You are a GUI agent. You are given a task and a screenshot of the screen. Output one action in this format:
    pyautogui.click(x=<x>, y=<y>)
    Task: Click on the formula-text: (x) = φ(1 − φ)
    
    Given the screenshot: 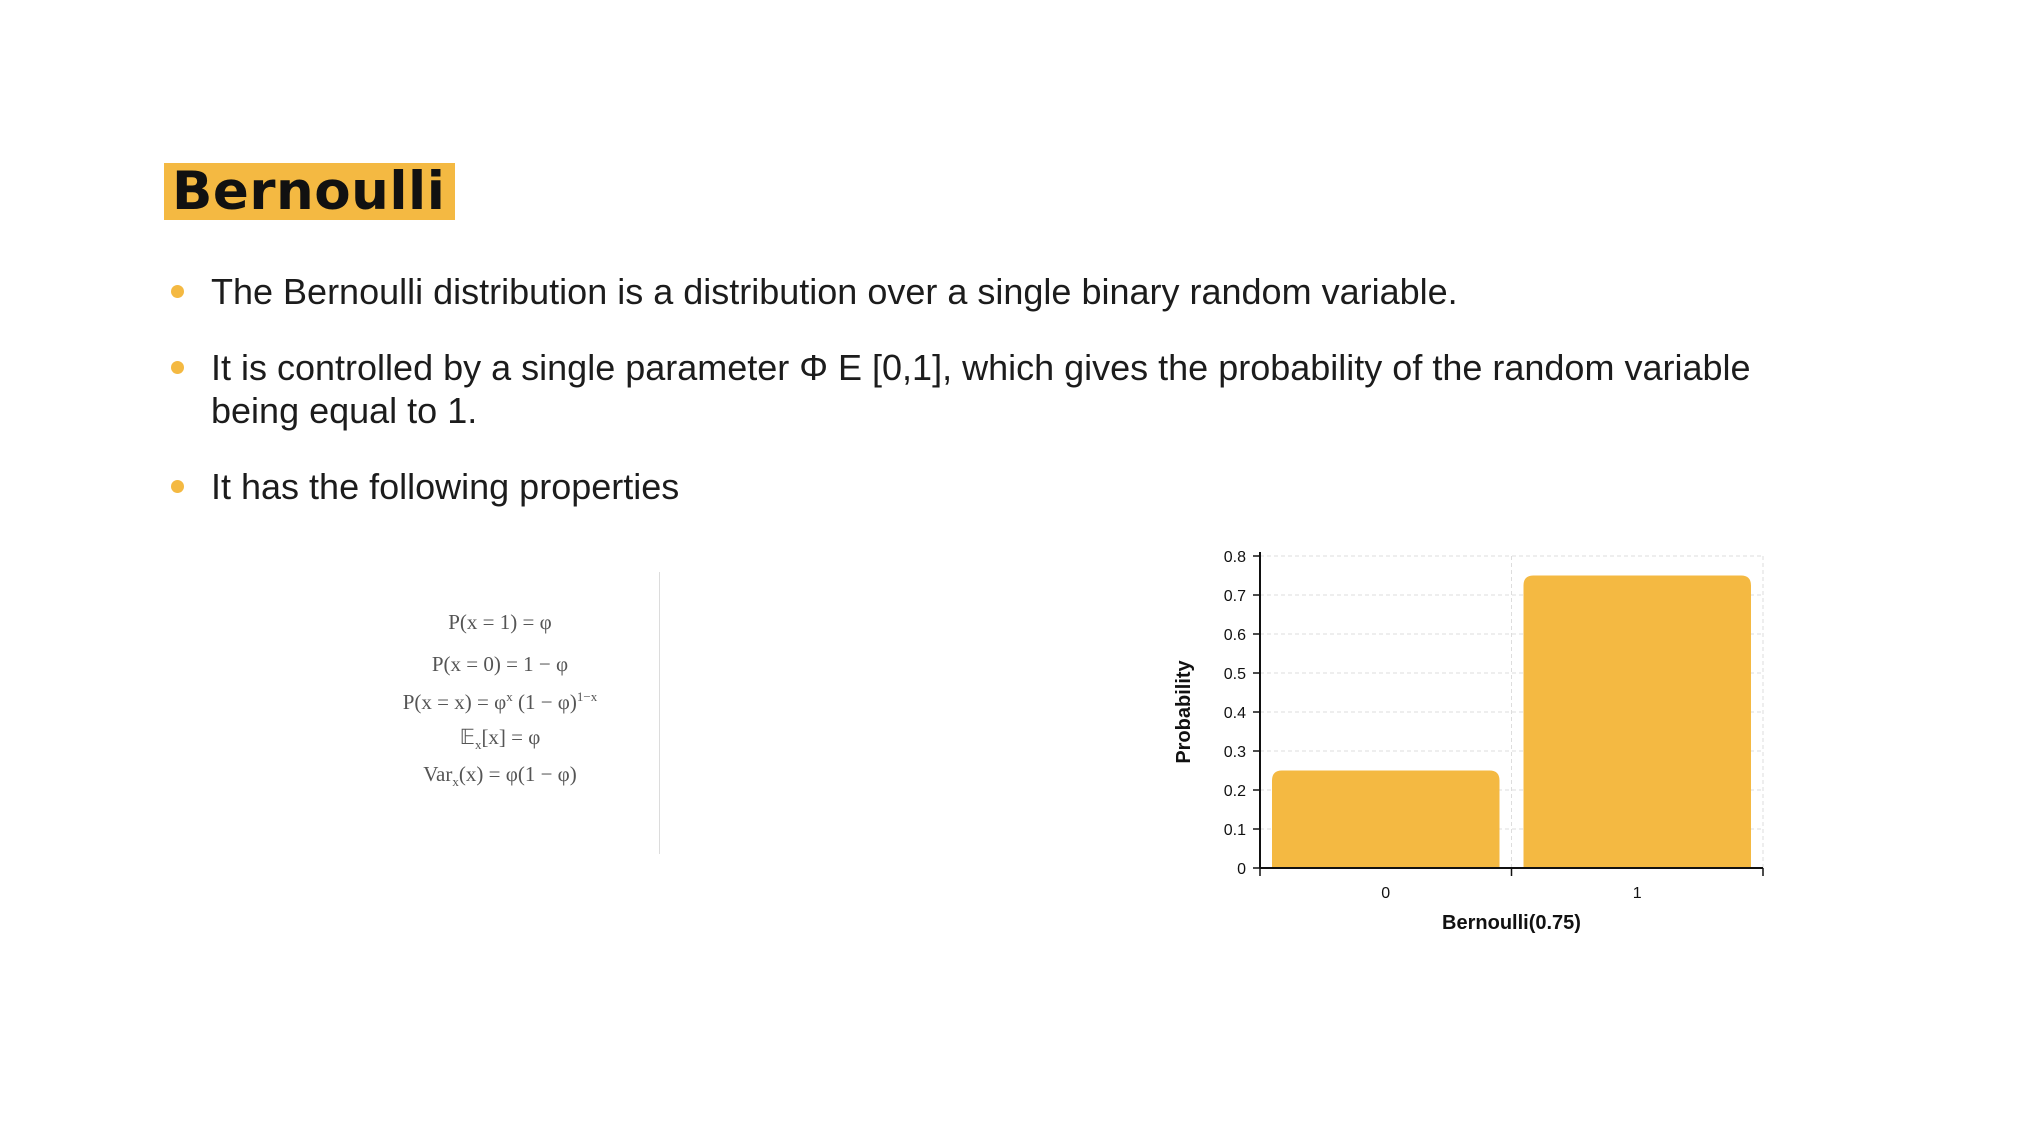 What is the action you would take?
    pyautogui.click(x=517, y=774)
    